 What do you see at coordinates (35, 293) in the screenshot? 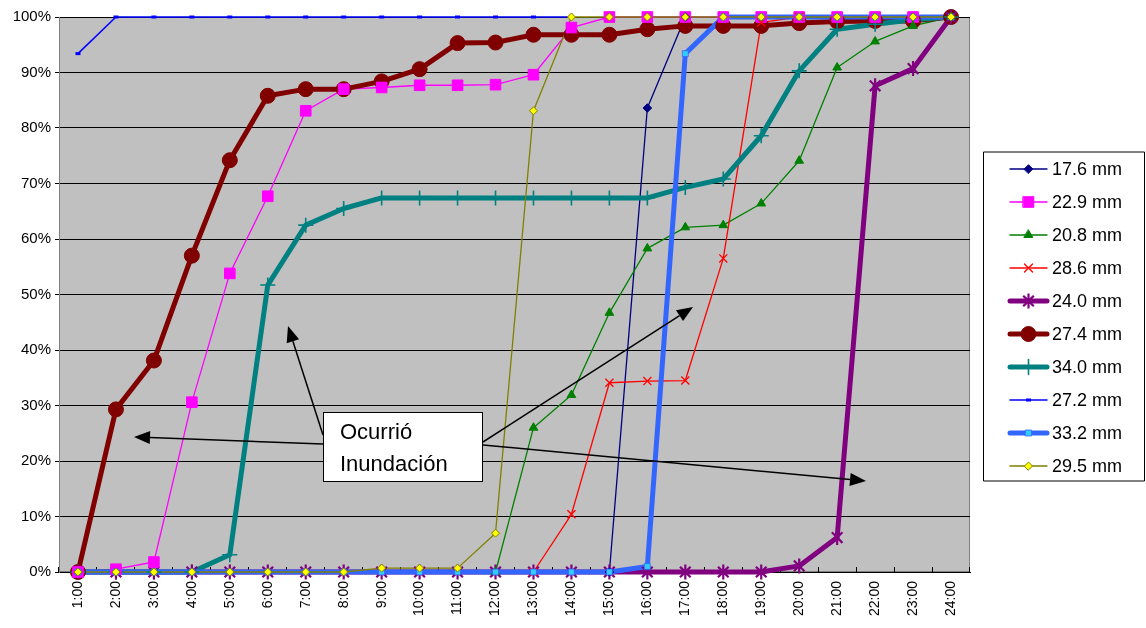
I see `y-tick-label: 50%` at bounding box center [35, 293].